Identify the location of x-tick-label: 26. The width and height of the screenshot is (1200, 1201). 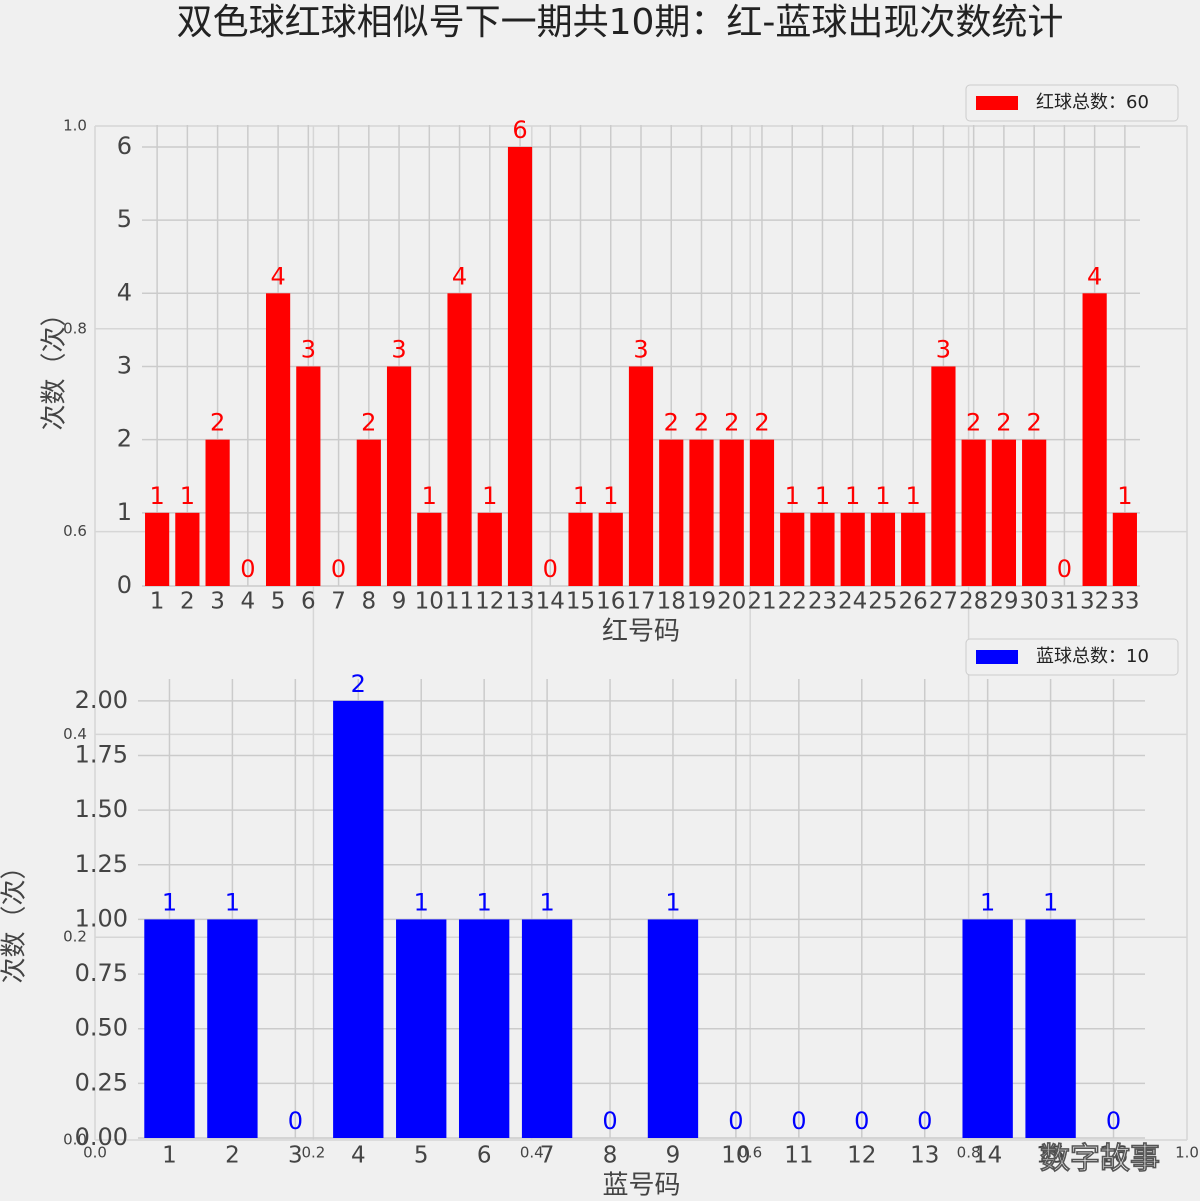
(913, 602).